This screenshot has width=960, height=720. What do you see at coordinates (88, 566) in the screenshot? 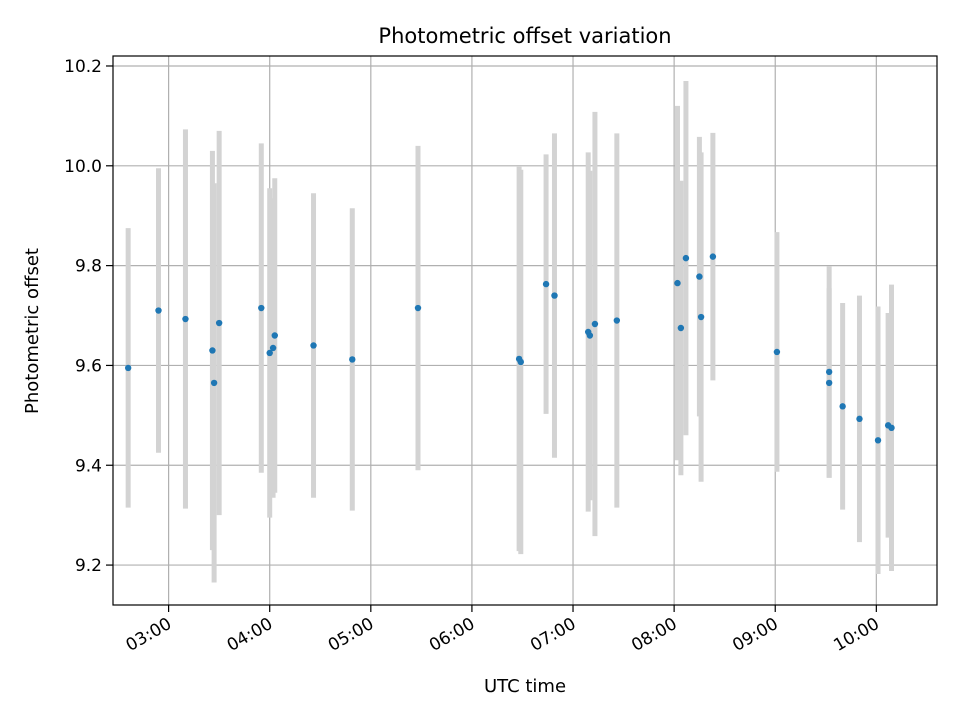
I see `y-tick-label: 9.2` at bounding box center [88, 566].